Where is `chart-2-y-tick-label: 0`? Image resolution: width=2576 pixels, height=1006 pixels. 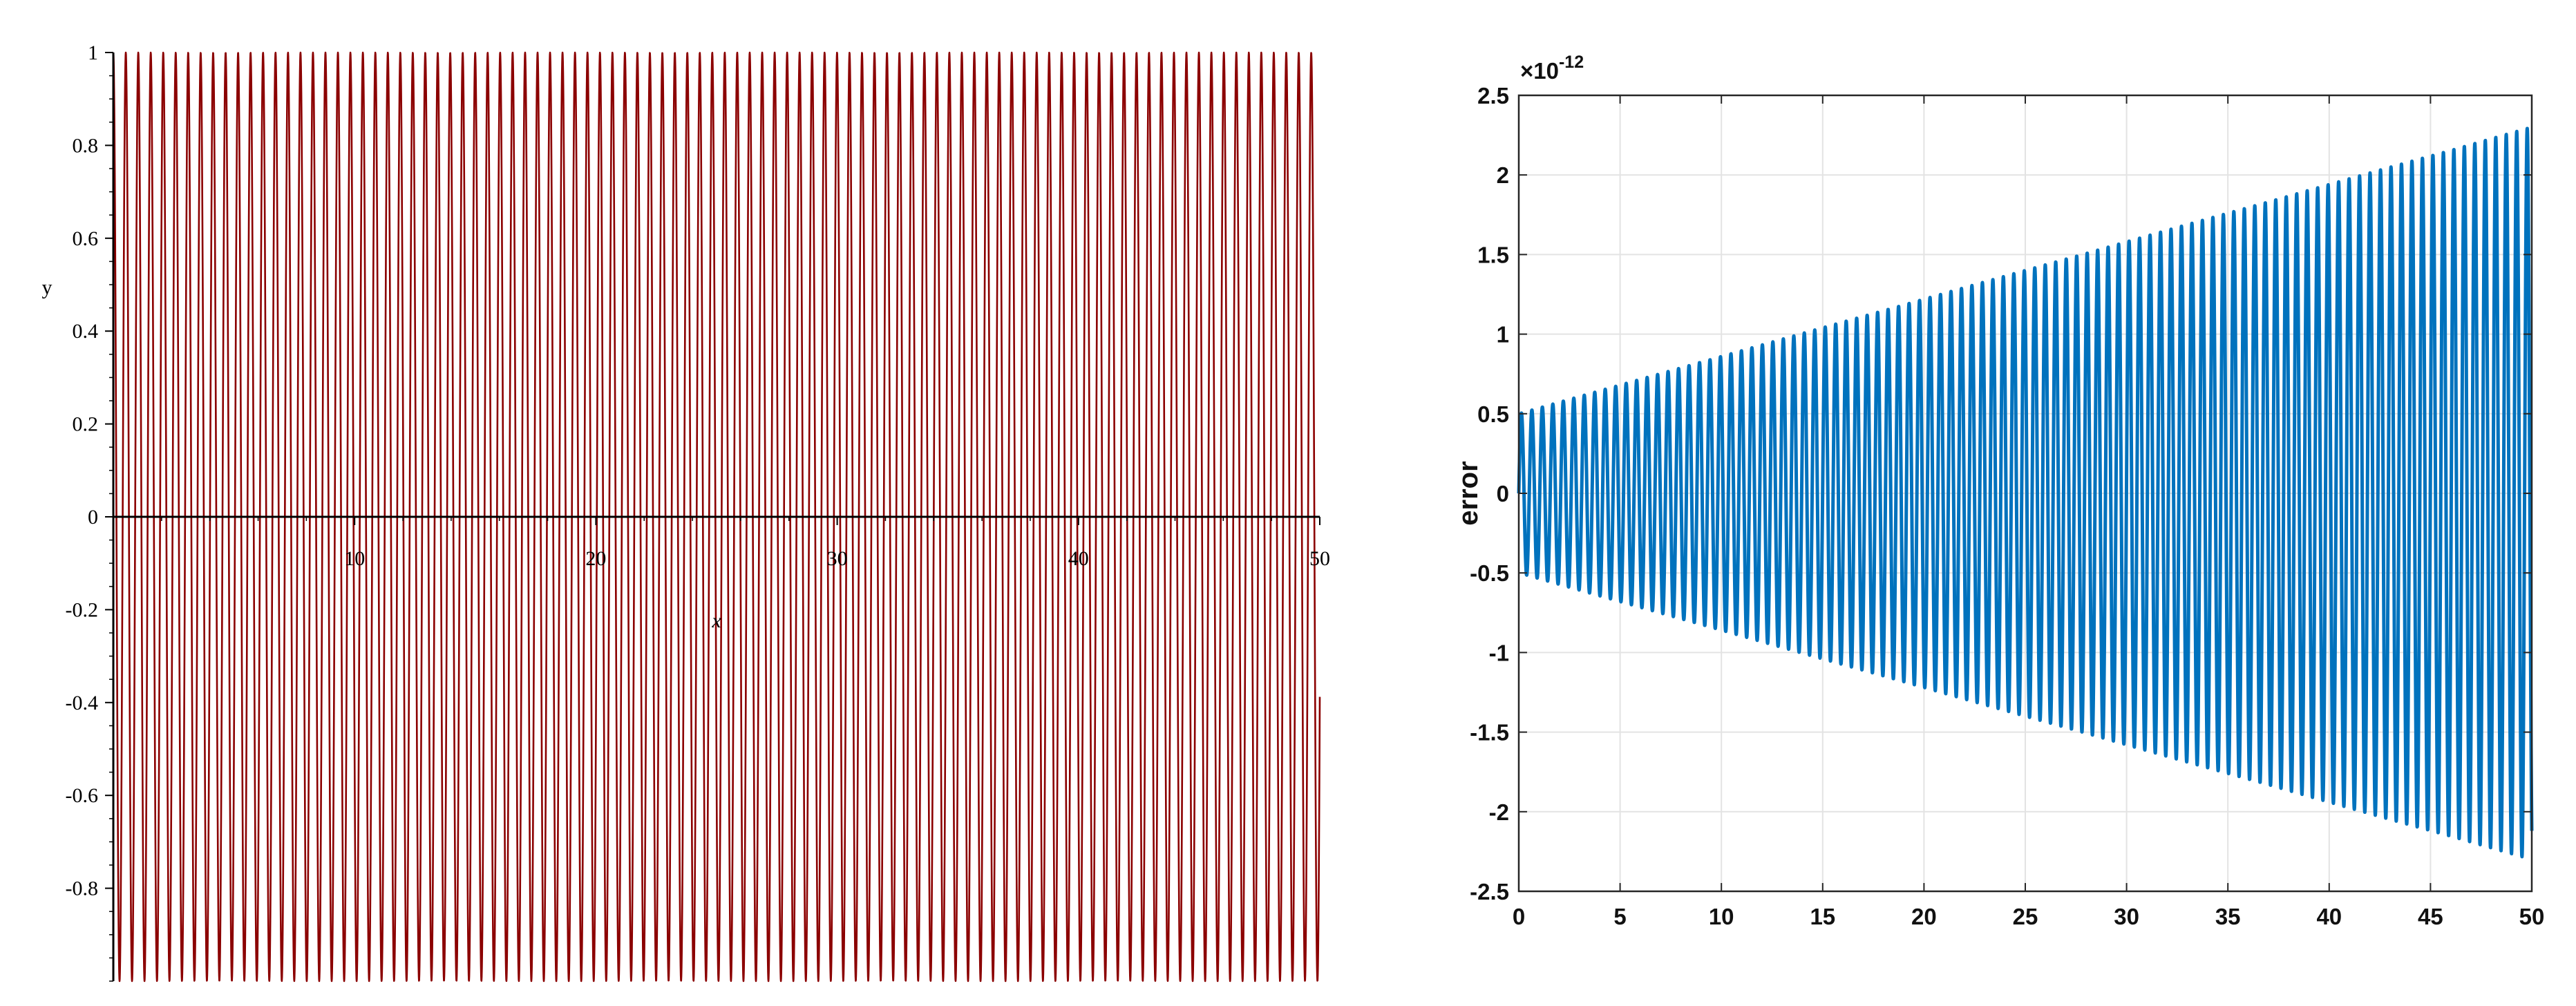
chart-2-y-tick-label: 0 is located at coordinates (1503, 494).